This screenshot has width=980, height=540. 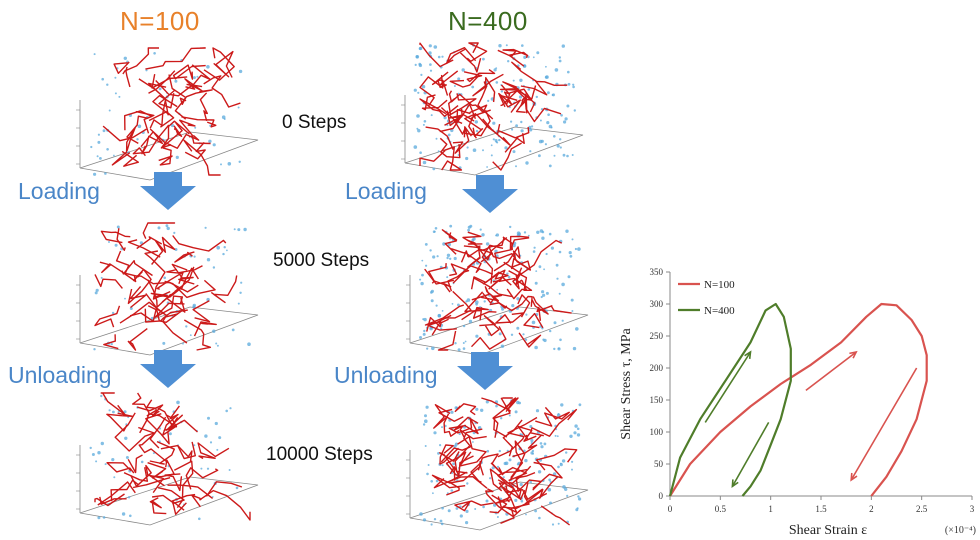 What do you see at coordinates (169, 501) in the screenshot?
I see `floor-plane` at bounding box center [169, 501].